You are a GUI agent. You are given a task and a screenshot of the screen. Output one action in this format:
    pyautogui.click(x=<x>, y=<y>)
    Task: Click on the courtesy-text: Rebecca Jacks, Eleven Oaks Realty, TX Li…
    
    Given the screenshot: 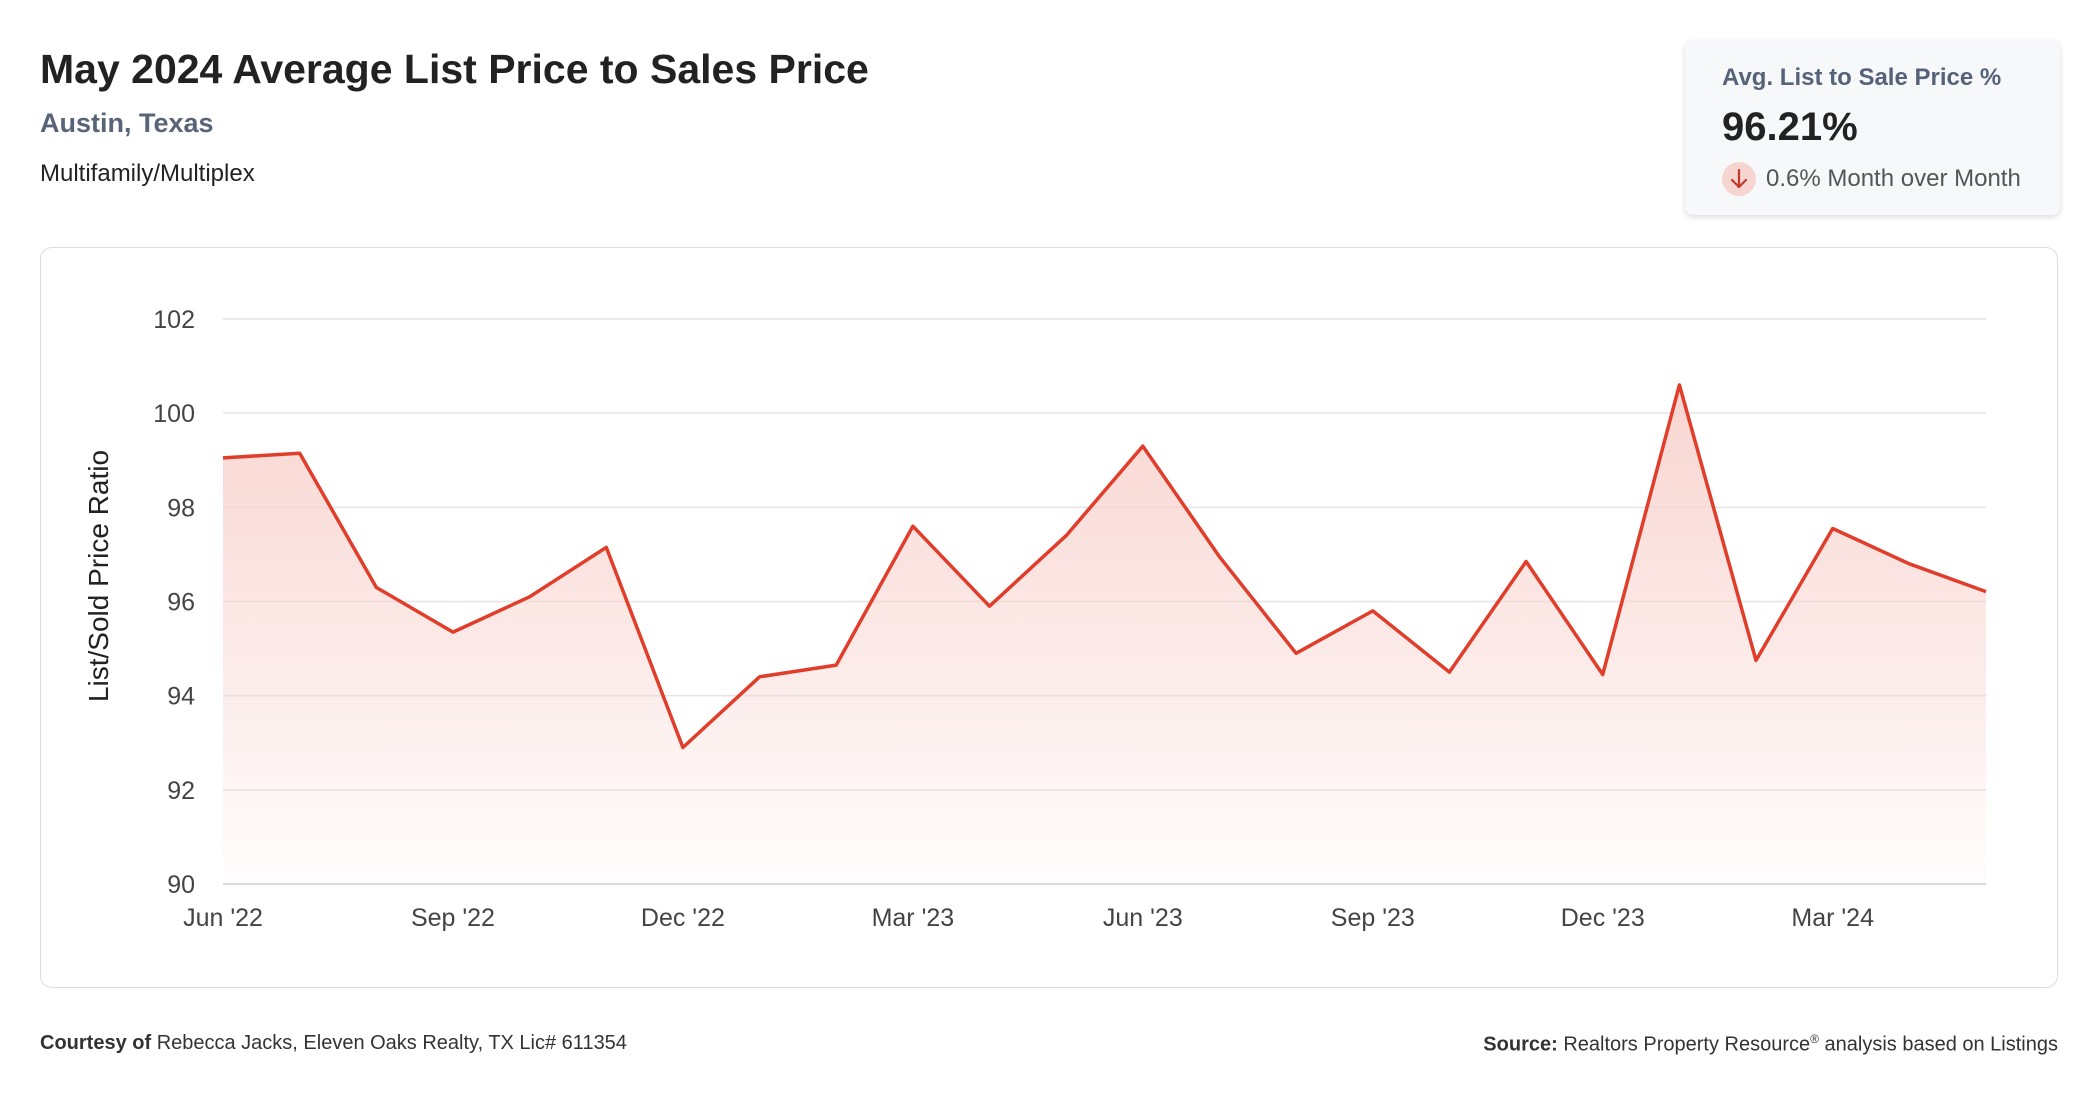 What is the action you would take?
    pyautogui.click(x=391, y=1043)
    